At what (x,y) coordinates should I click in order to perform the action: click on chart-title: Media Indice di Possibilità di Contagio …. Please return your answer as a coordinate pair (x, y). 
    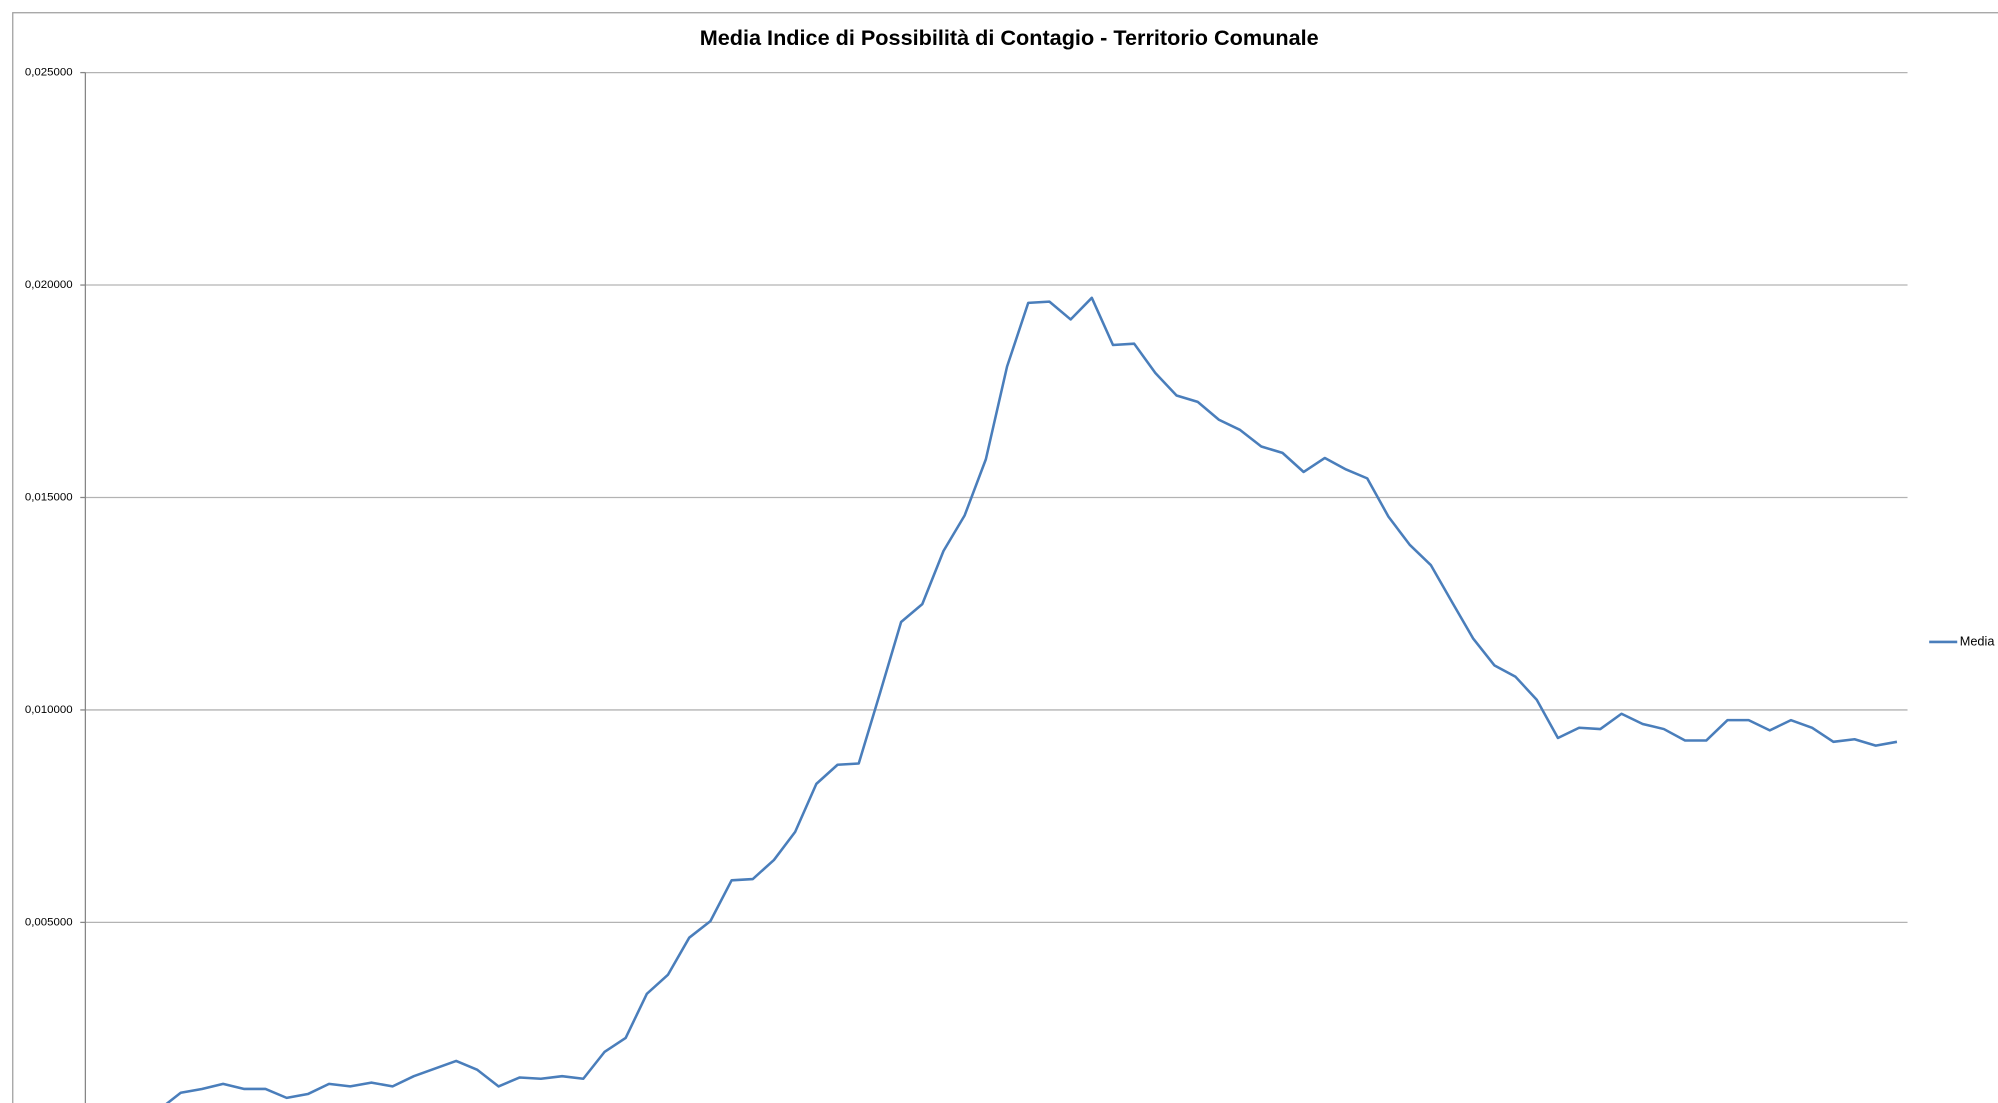
    Looking at the image, I should click on (1009, 37).